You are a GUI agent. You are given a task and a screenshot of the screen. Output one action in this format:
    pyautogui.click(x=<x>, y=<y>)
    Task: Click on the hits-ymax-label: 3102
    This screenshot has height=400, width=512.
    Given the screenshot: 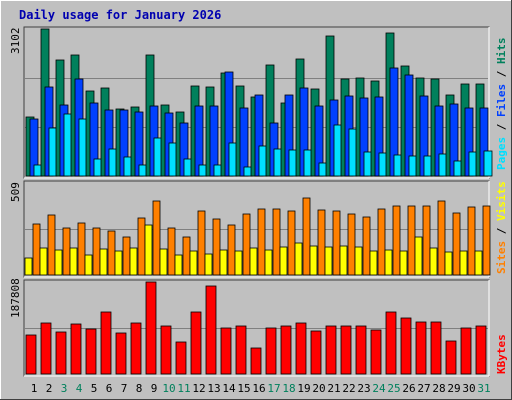 What is the action you would take?
    pyautogui.click(x=15, y=41)
    